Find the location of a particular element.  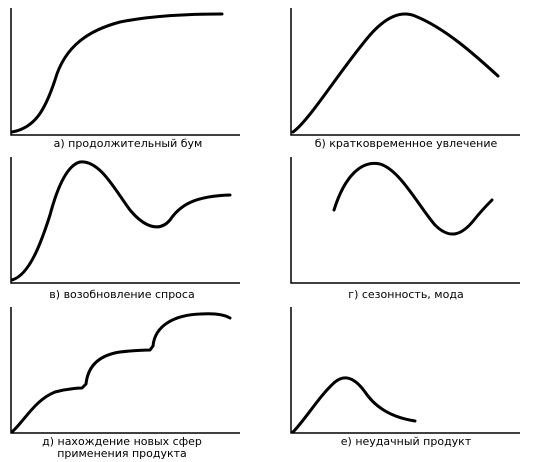

panel-d-caption: г) сезонность, мода is located at coordinates (405, 294).